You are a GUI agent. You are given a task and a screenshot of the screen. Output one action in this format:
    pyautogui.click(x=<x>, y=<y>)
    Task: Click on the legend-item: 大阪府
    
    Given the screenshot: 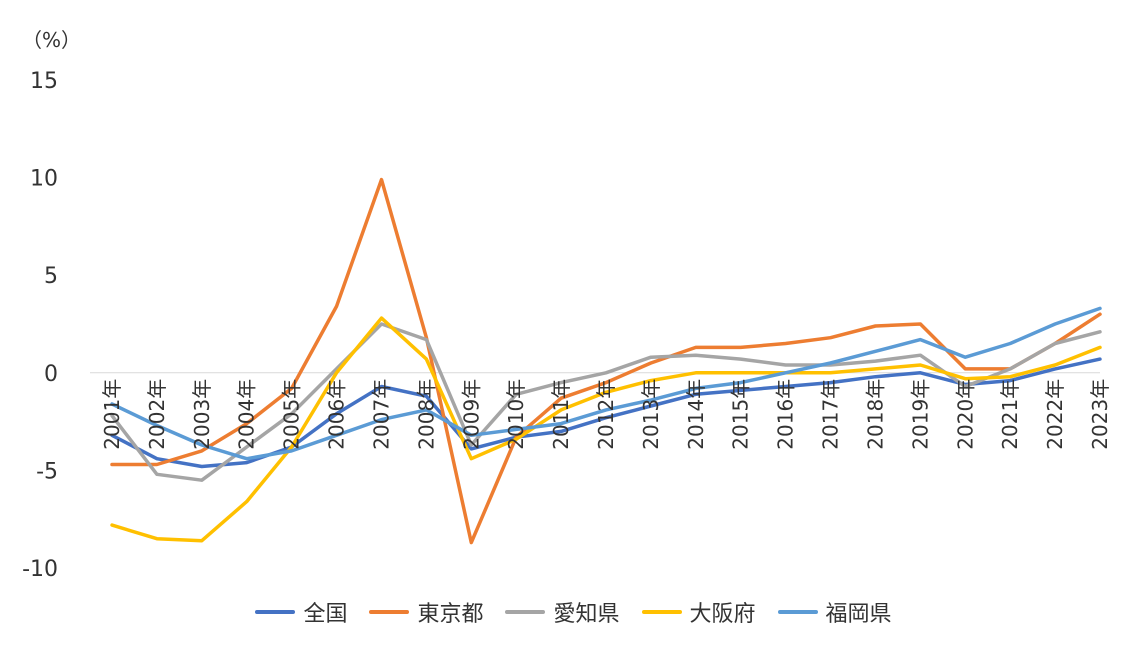 What is the action you would take?
    pyautogui.click(x=698, y=612)
    